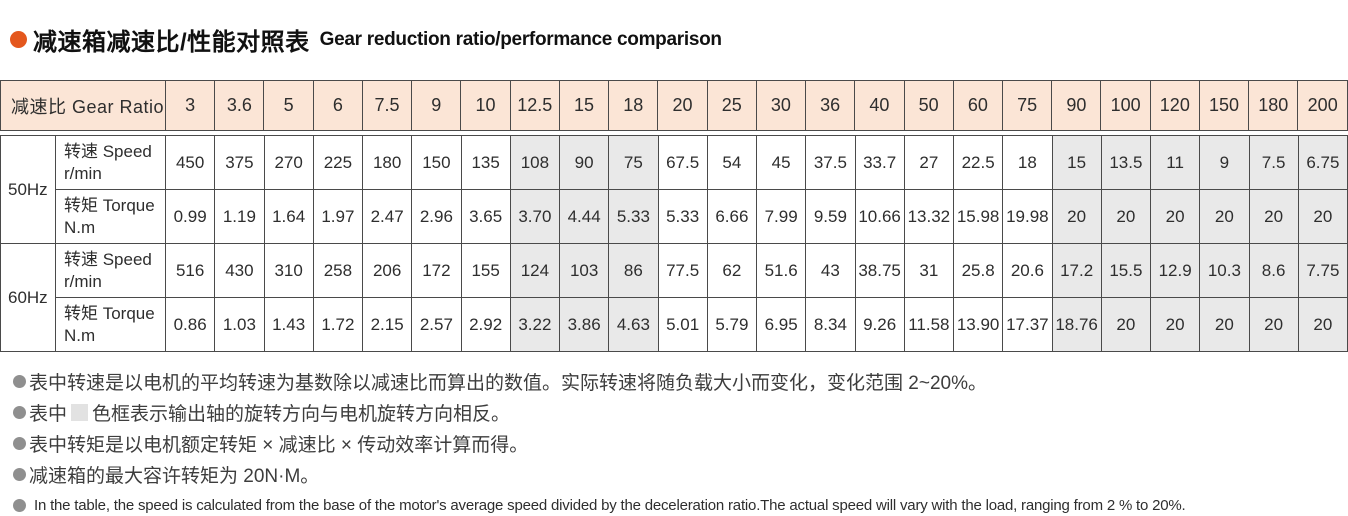  Describe the element at coordinates (978, 216) in the screenshot. I see `data-cell: 15.98` at that location.